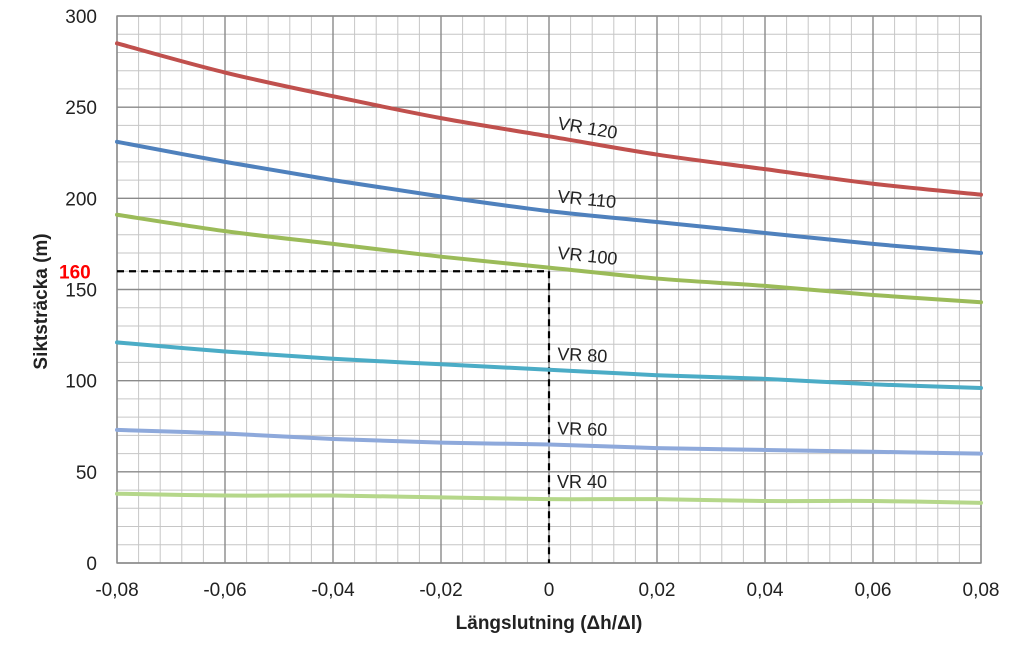 The image size is (1017, 651). What do you see at coordinates (75, 272) in the screenshot?
I see `reference-value-label: 160` at bounding box center [75, 272].